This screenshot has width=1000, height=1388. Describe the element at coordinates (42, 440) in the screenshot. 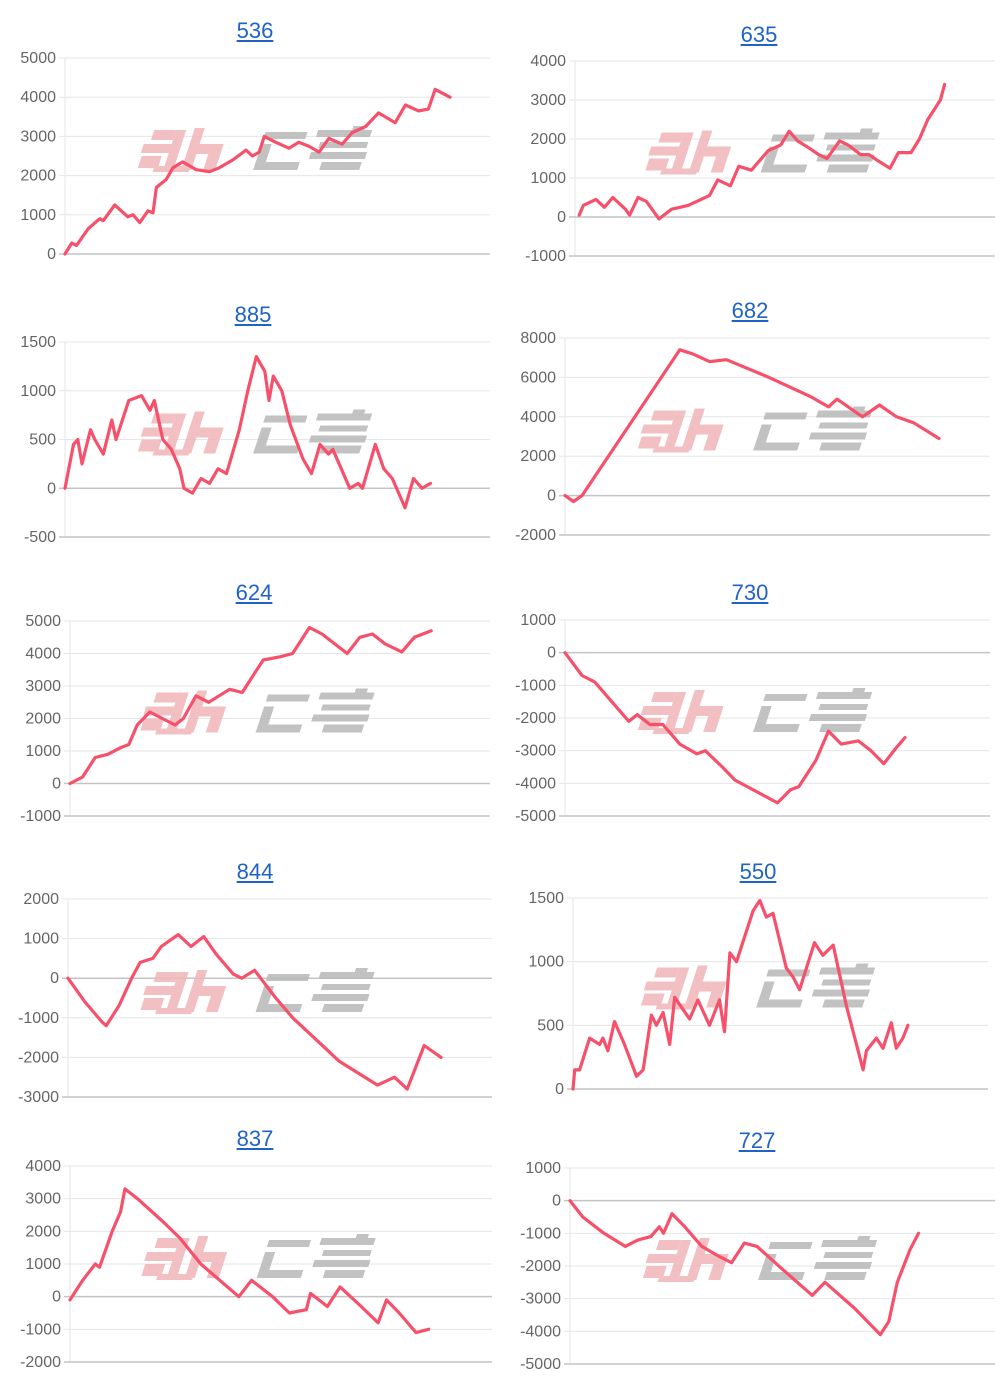

I see `y-tick-label: 500` at that location.